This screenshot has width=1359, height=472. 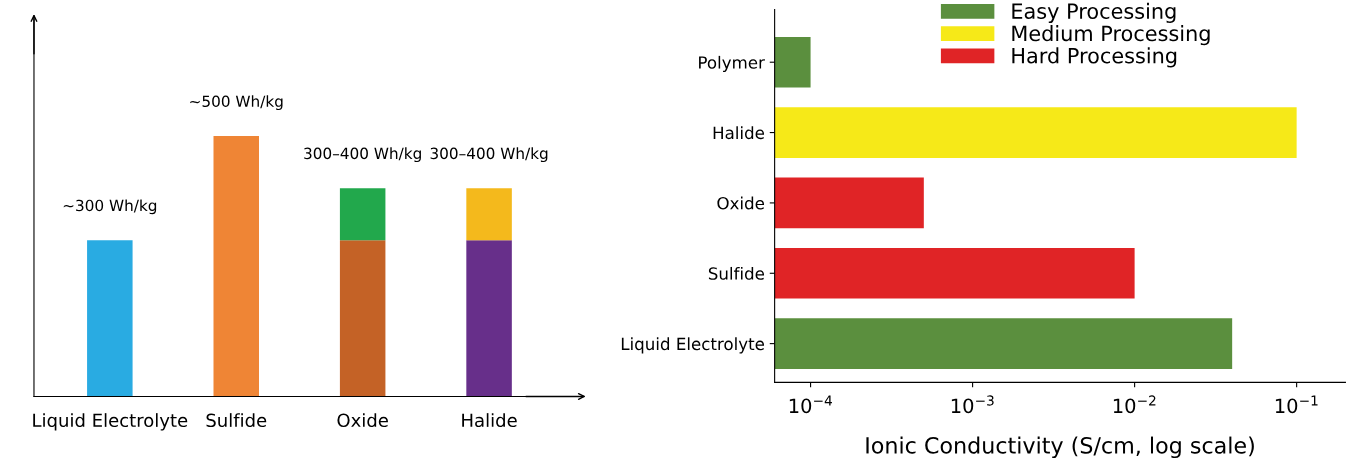 I want to click on y-tick-label: Liquid Electrolyte, so click(x=693, y=345).